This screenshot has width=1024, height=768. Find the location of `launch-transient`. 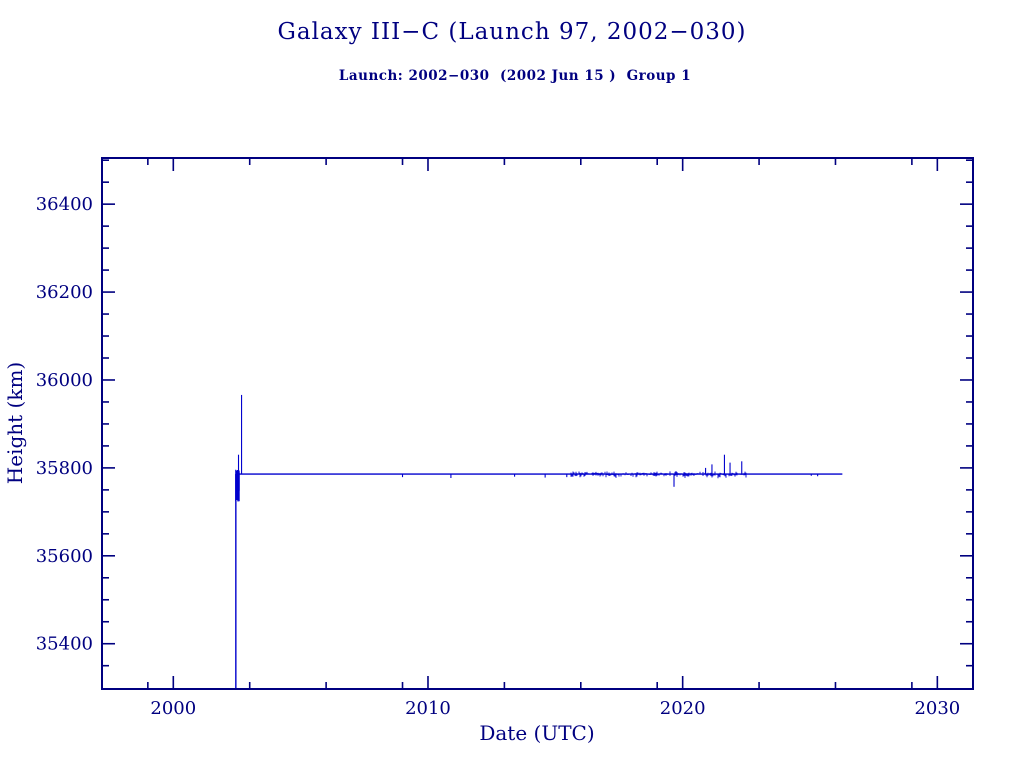

launch-transient is located at coordinates (237, 485).